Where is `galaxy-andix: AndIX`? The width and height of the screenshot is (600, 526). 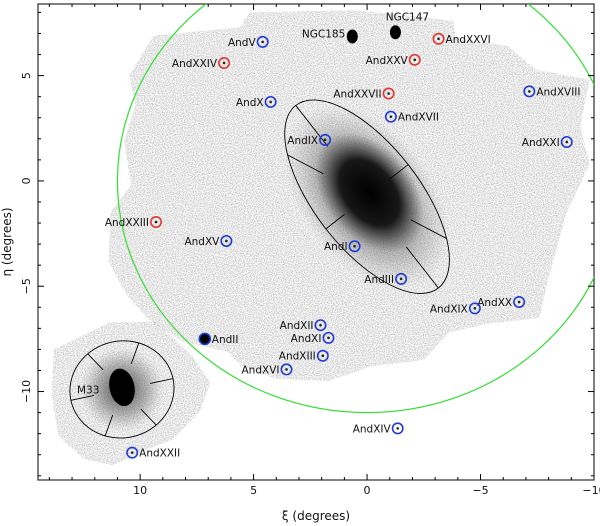 galaxy-andix: AndIX is located at coordinates (309, 140).